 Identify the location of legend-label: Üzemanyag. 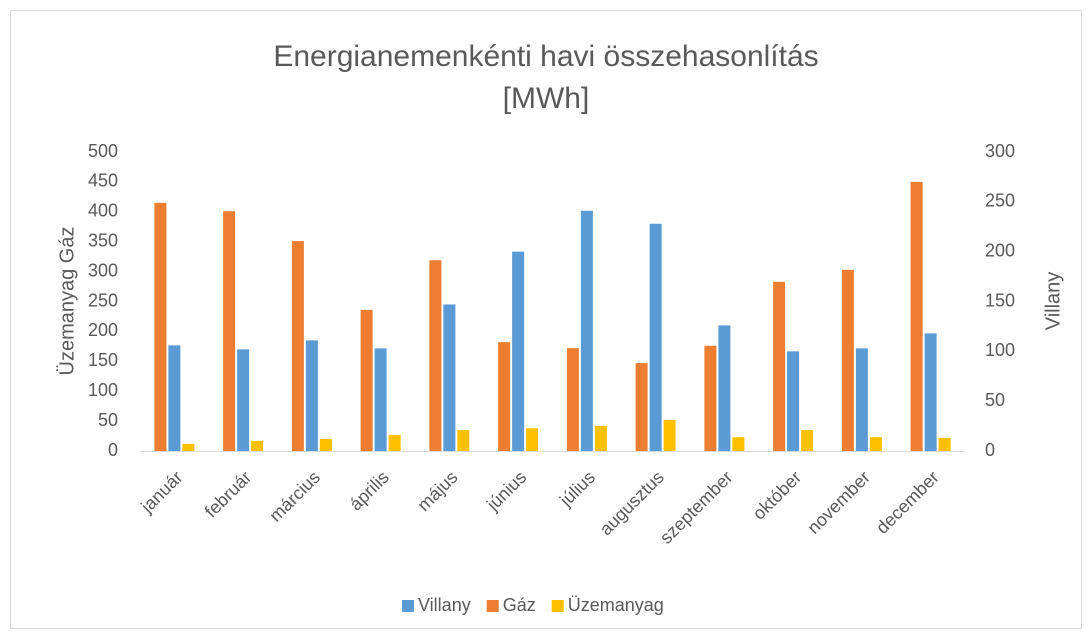
(616, 605).